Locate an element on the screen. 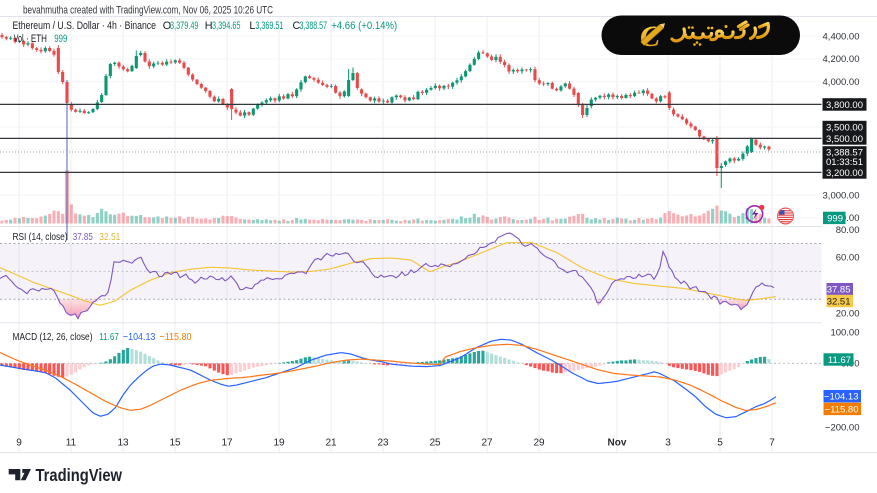 The width and height of the screenshot is (877, 493). svg-text: · ETH is located at coordinates (36, 39).